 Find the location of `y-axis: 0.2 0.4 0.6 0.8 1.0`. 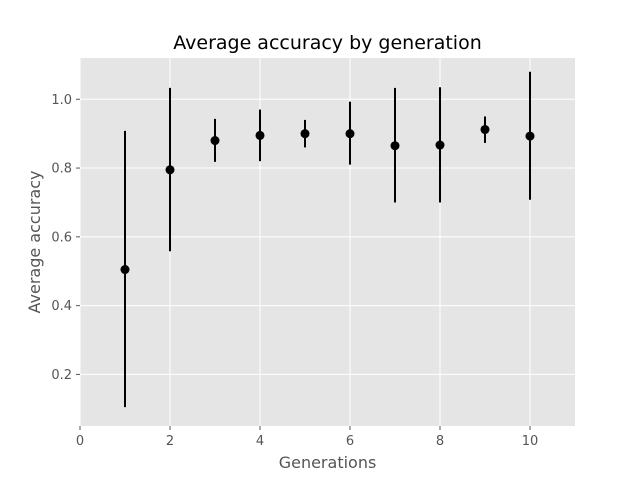

y-axis: 0.2 0.4 0.6 0.8 1.0 is located at coordinates (65, 238).